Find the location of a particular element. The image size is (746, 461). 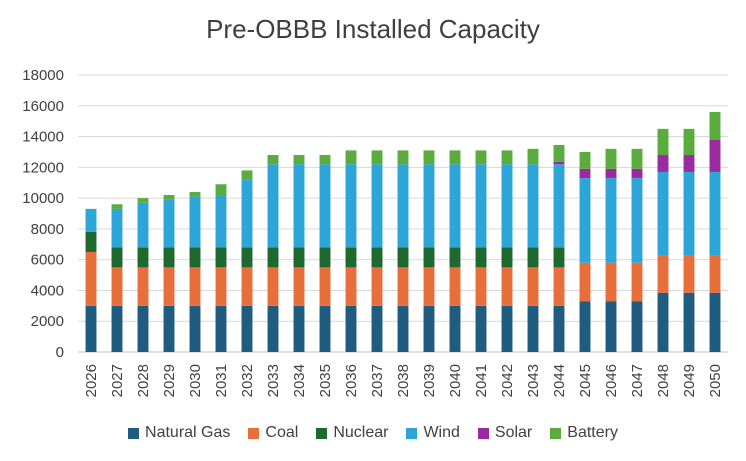

x-tick-label: 2048 is located at coordinates (663, 380).